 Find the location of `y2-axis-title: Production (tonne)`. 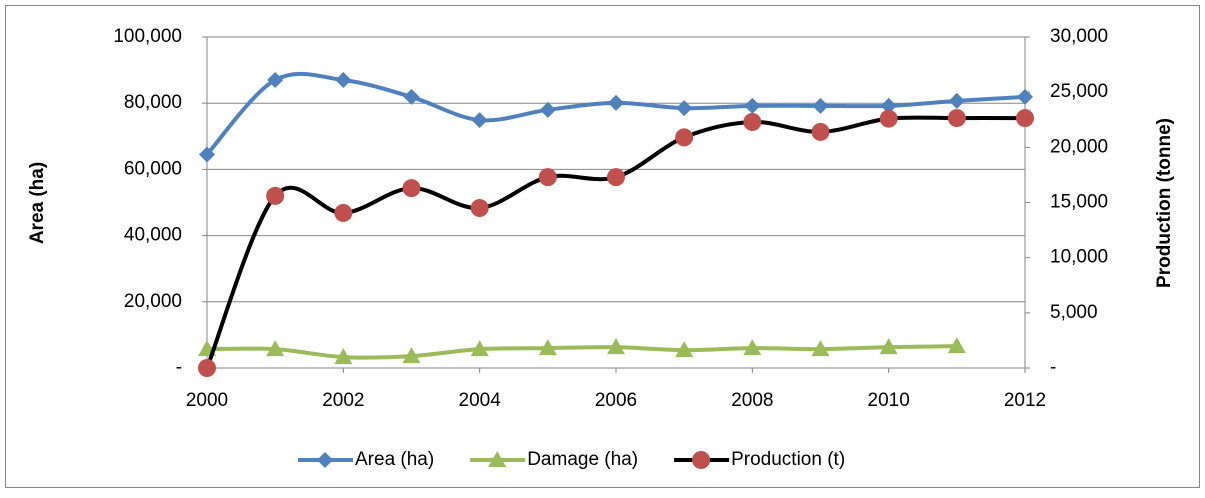

y2-axis-title: Production (tonne) is located at coordinates (1164, 203).